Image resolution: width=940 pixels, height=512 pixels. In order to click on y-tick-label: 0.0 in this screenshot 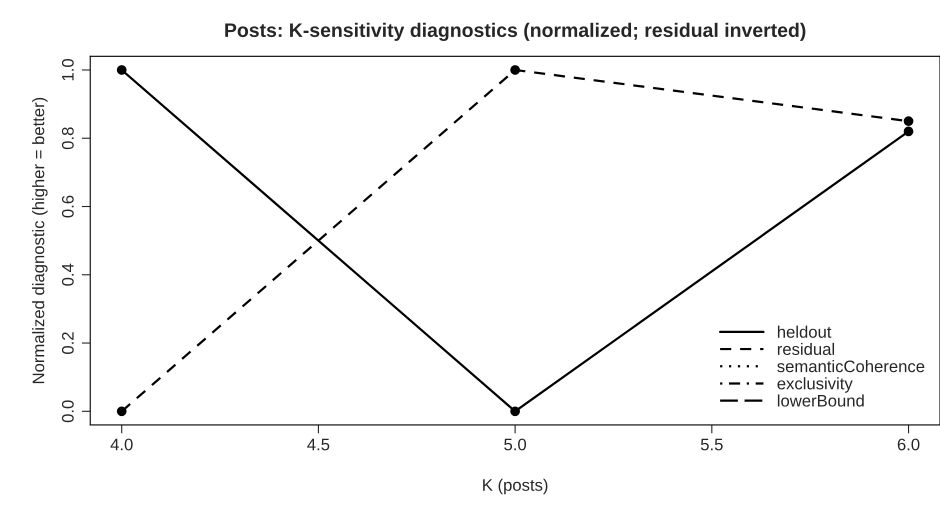, I will do `click(68, 411)`.